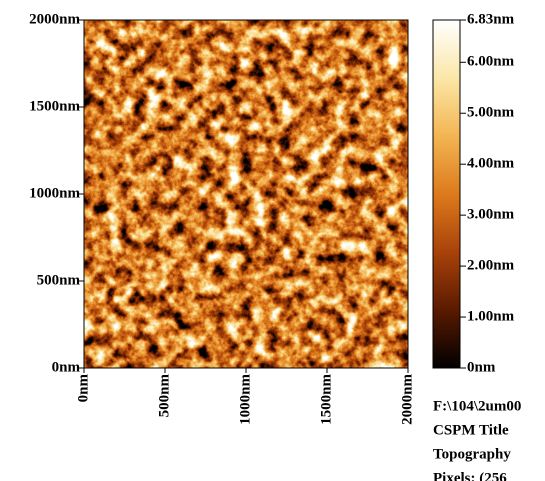  What do you see at coordinates (326, 399) in the screenshot?
I see `x-tick-label: 1500nm` at bounding box center [326, 399].